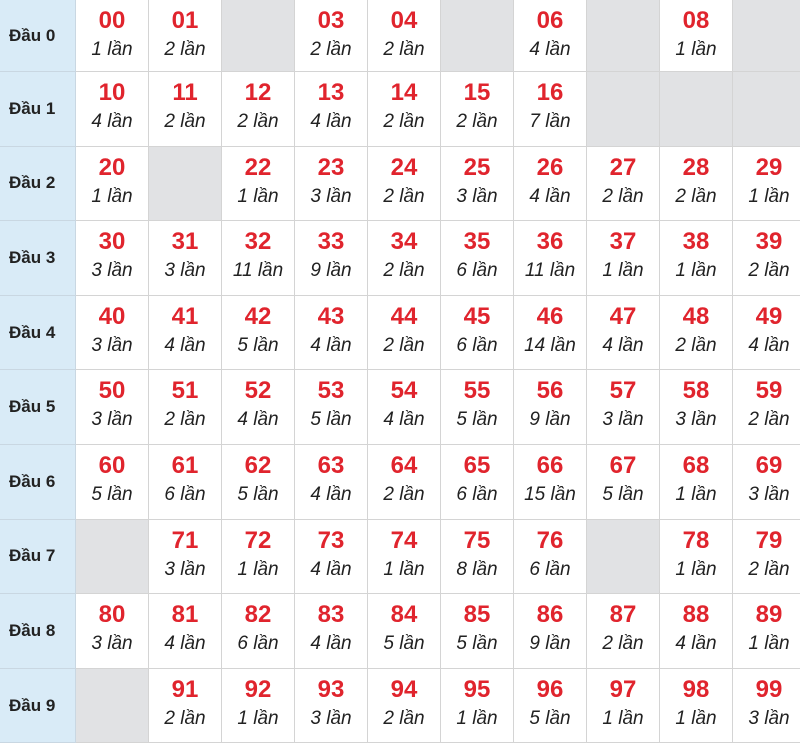 This screenshot has width=800, height=744. I want to click on number-cell: 67 5 lần, so click(623, 482).